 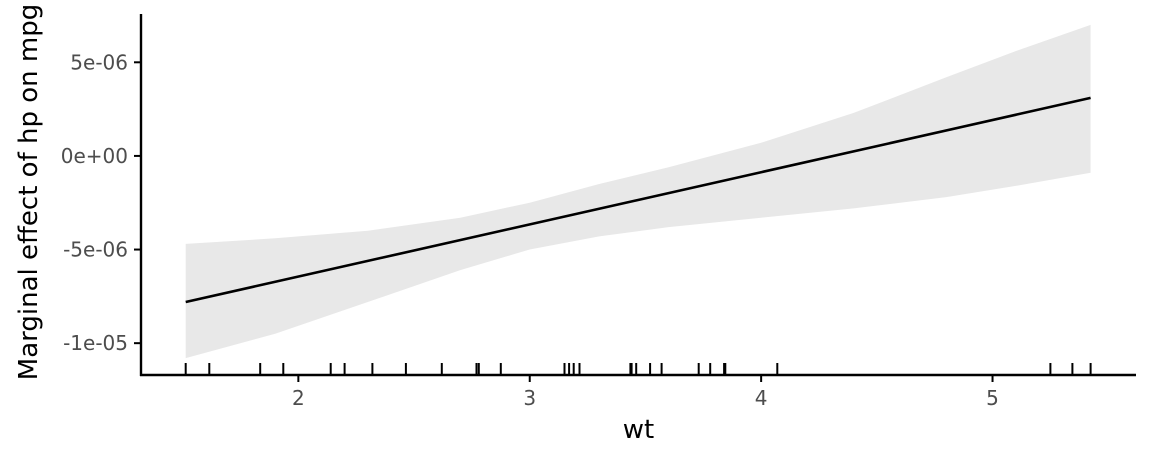 What do you see at coordinates (529, 398) in the screenshot?
I see `x-tick-label: 3` at bounding box center [529, 398].